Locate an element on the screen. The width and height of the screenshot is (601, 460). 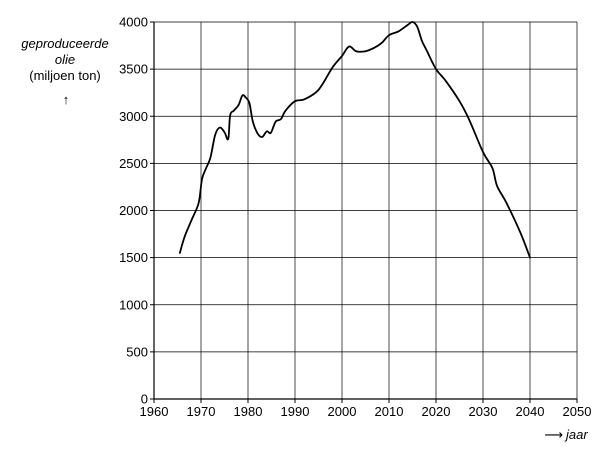
x-tick-label-2030: 2030 is located at coordinates (483, 411).